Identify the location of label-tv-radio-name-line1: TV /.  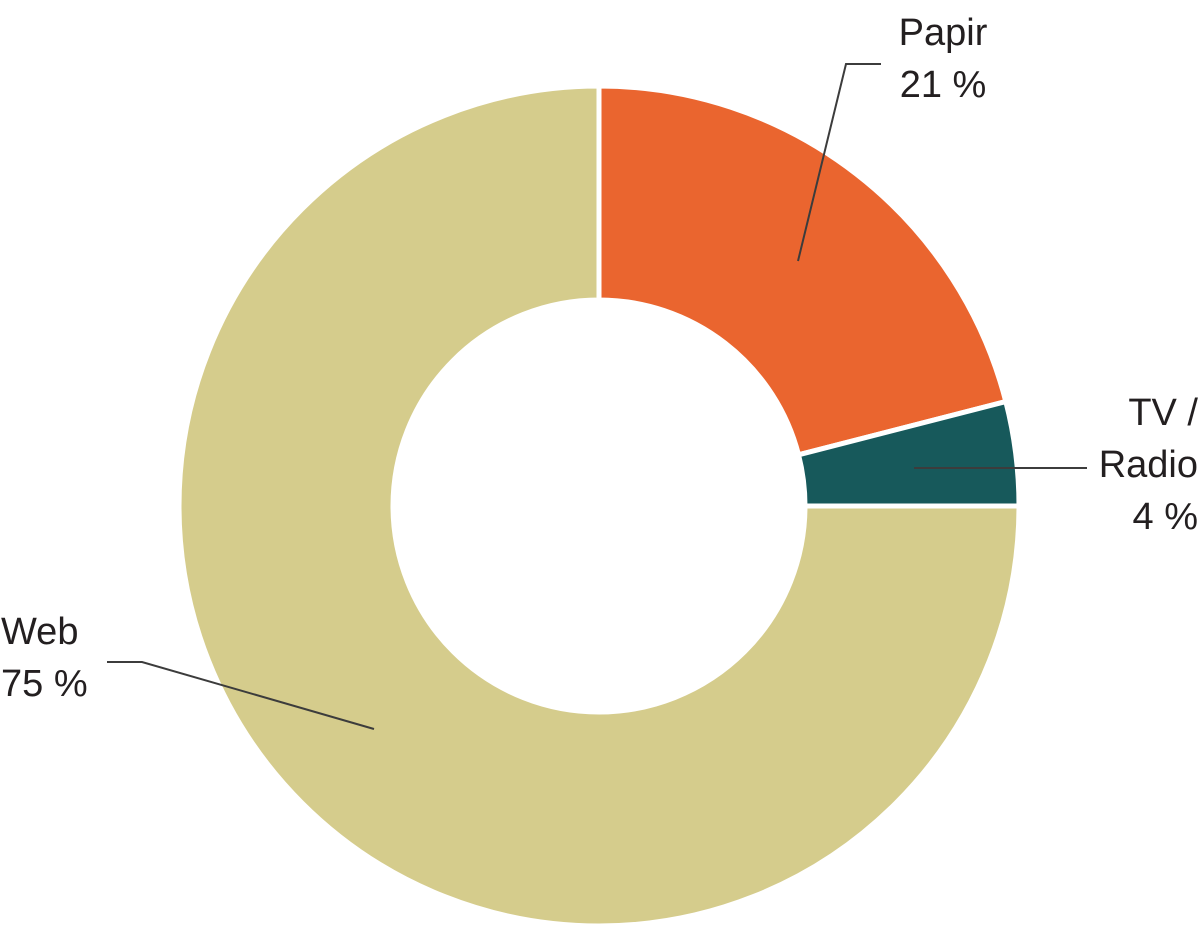
(1163, 413).